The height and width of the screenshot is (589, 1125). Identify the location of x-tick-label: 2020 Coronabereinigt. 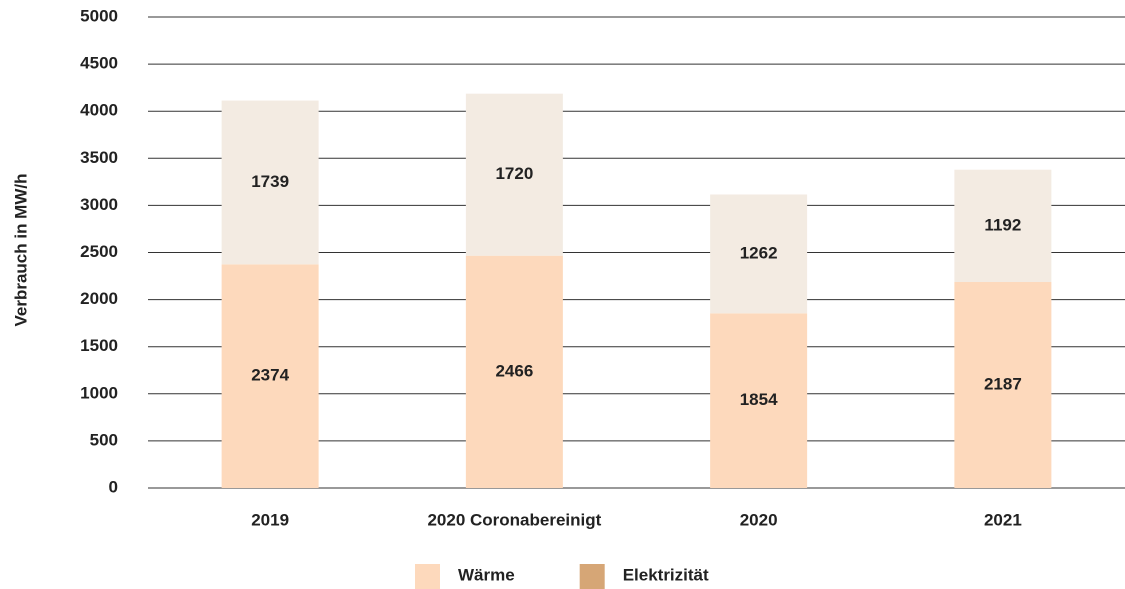
(514, 519).